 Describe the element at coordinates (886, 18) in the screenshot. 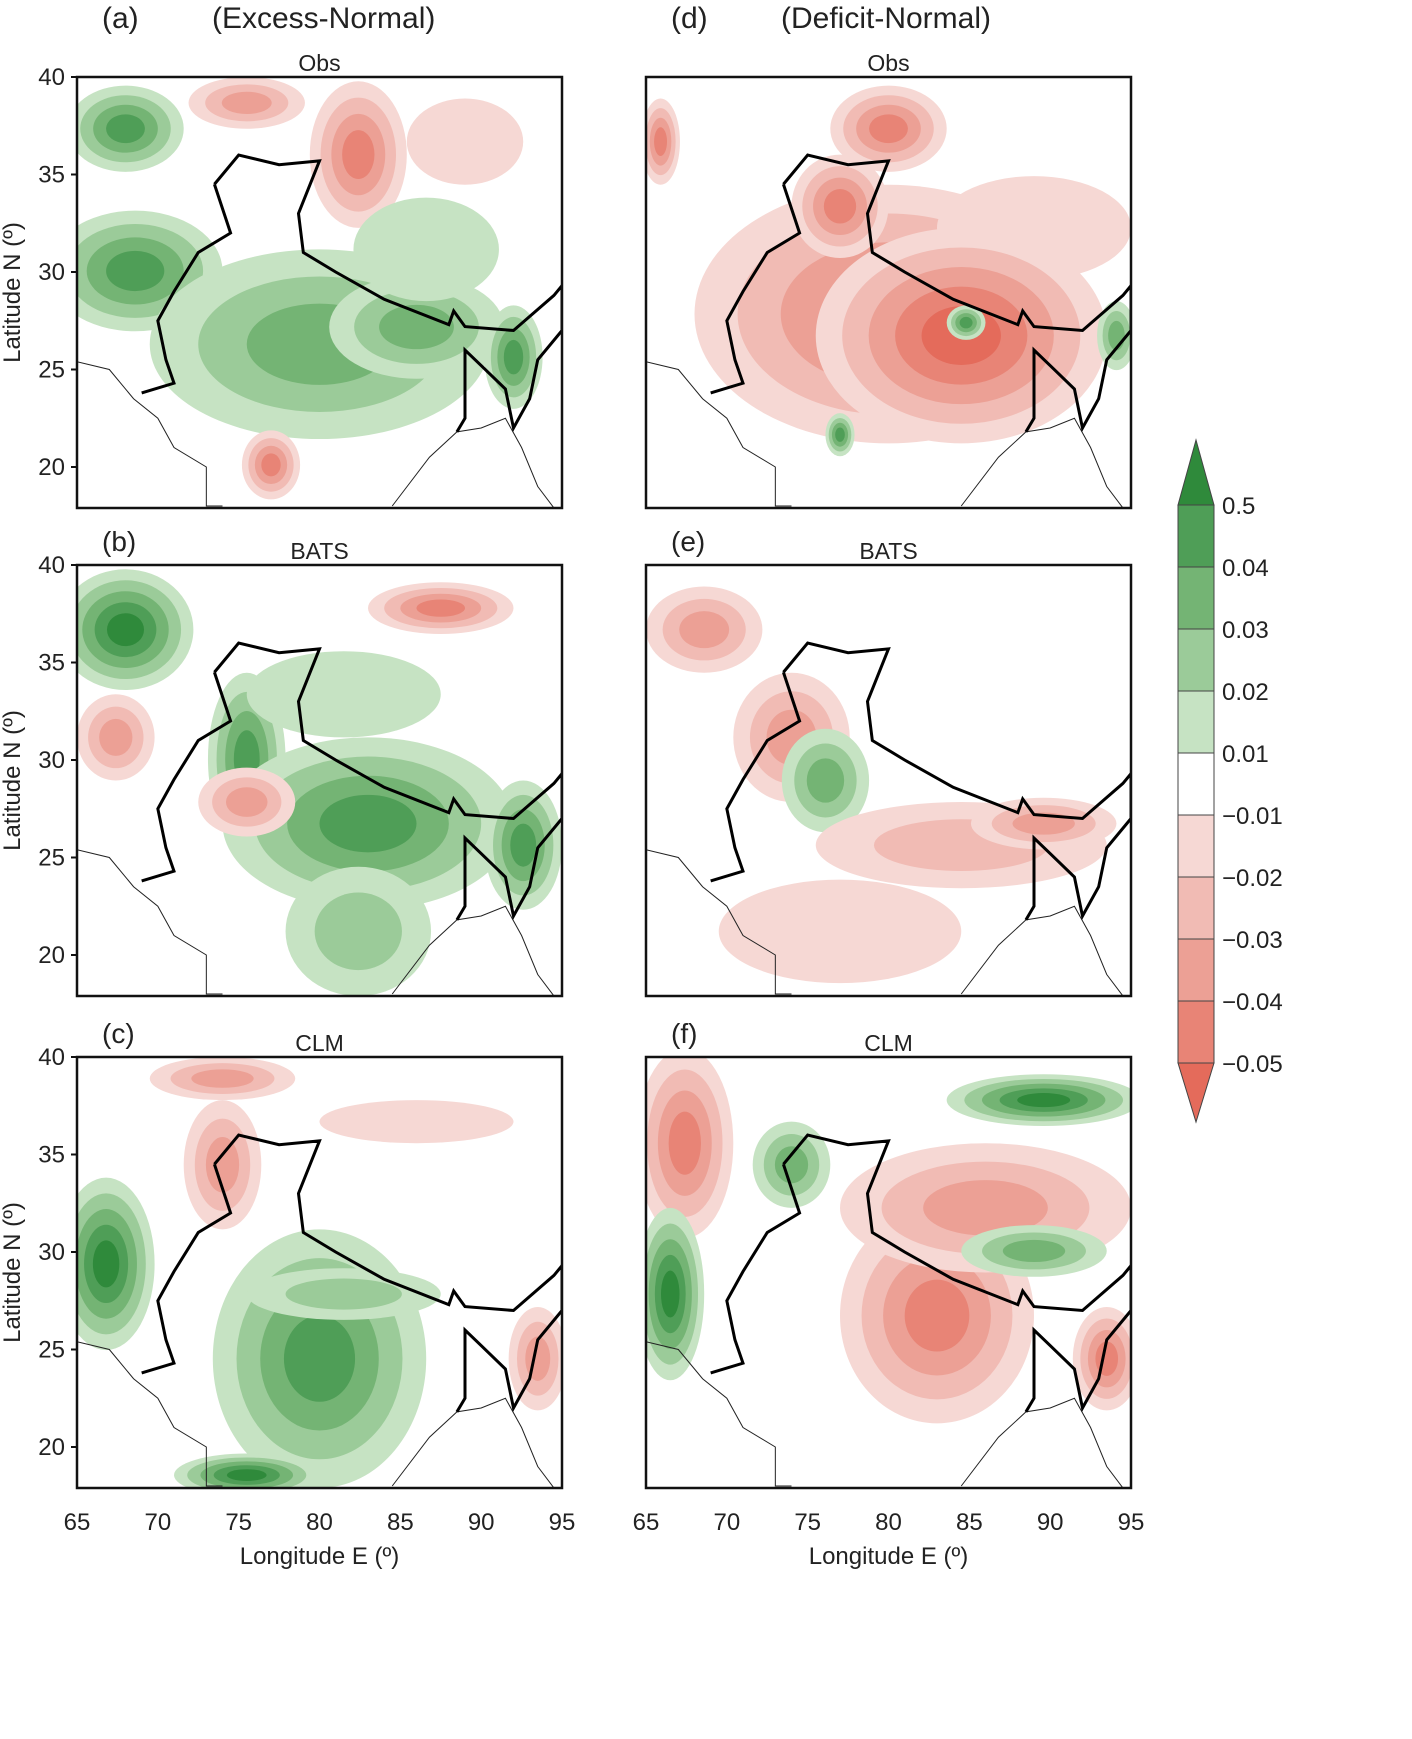

I see `column-title: (Deficit-Normal)` at that location.